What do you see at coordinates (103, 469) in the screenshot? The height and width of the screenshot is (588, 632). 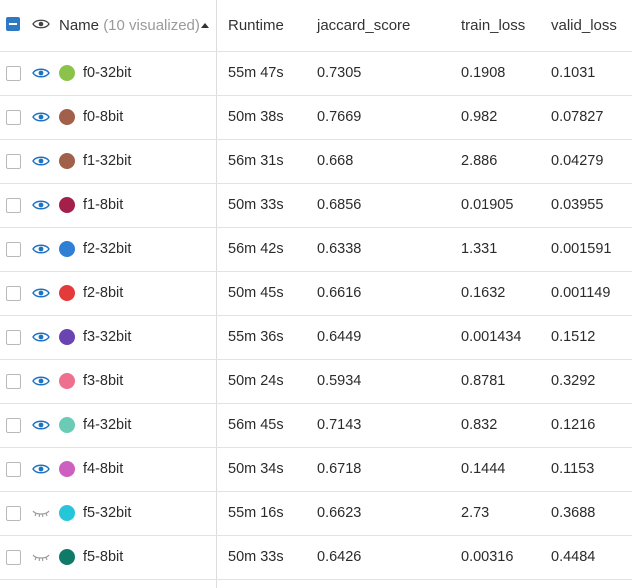 I see `run-name: f4-8bit` at bounding box center [103, 469].